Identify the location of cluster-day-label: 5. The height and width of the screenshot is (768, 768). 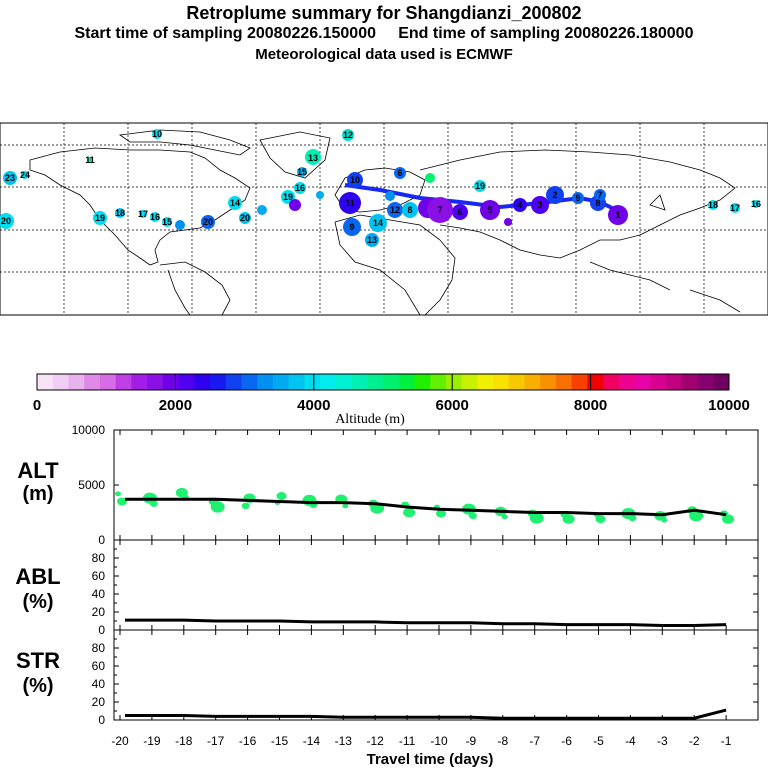
(489, 210).